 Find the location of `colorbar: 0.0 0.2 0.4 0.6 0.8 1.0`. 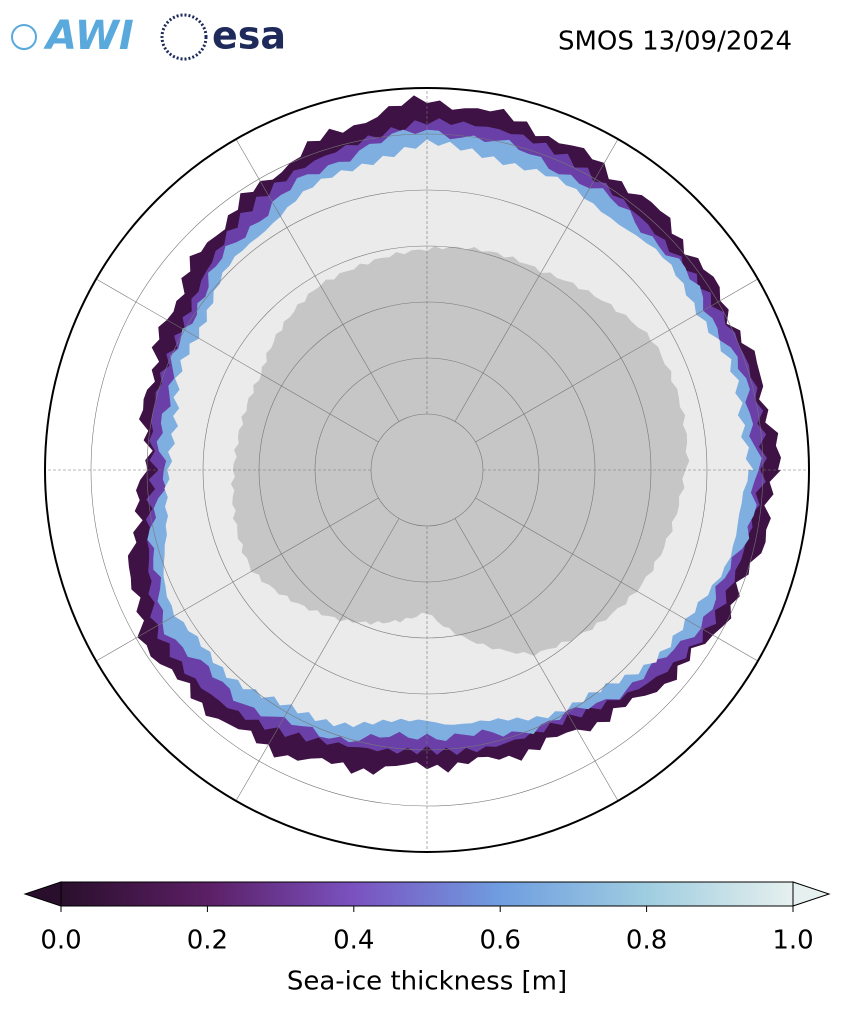

colorbar: 0.0 0.2 0.4 0.6 0.8 1.0 is located at coordinates (427, 918).